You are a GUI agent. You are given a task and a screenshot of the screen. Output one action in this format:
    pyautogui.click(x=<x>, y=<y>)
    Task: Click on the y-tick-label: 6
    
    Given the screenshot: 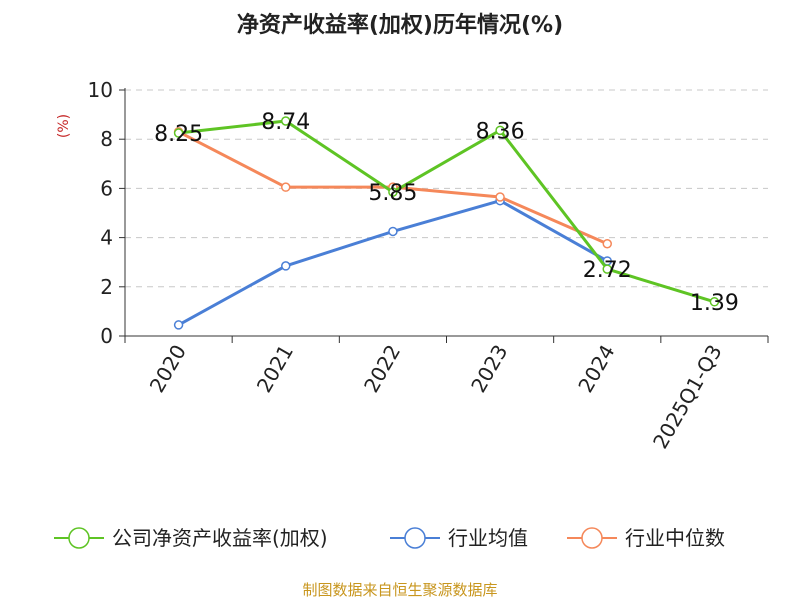 What is the action you would take?
    pyautogui.click(x=106, y=188)
    